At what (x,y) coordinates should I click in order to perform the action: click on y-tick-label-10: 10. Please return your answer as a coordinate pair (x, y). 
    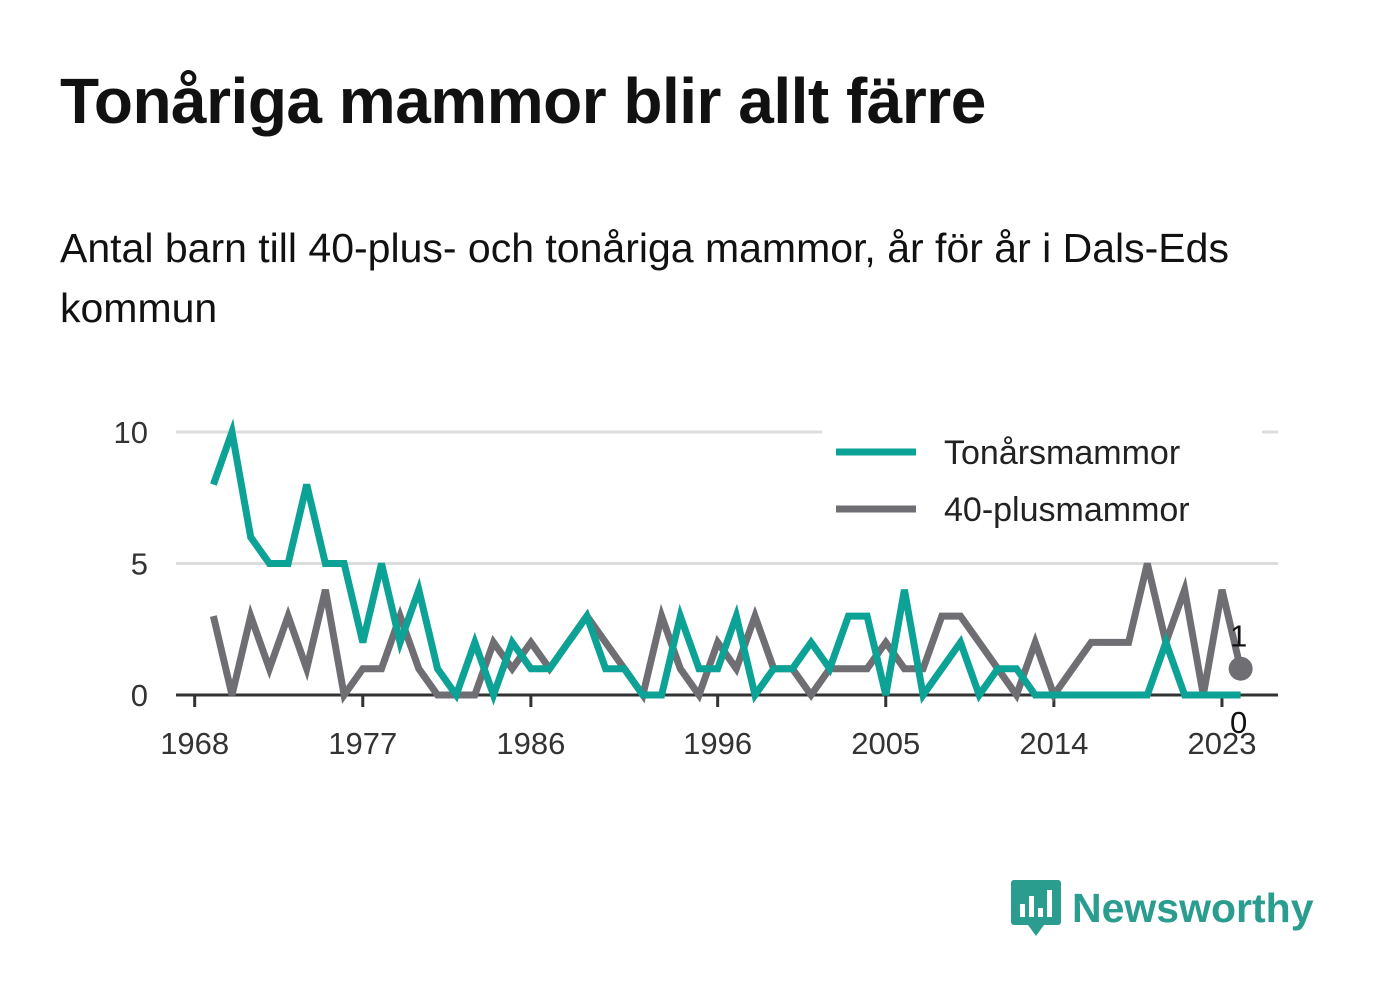
    Looking at the image, I should click on (131, 432).